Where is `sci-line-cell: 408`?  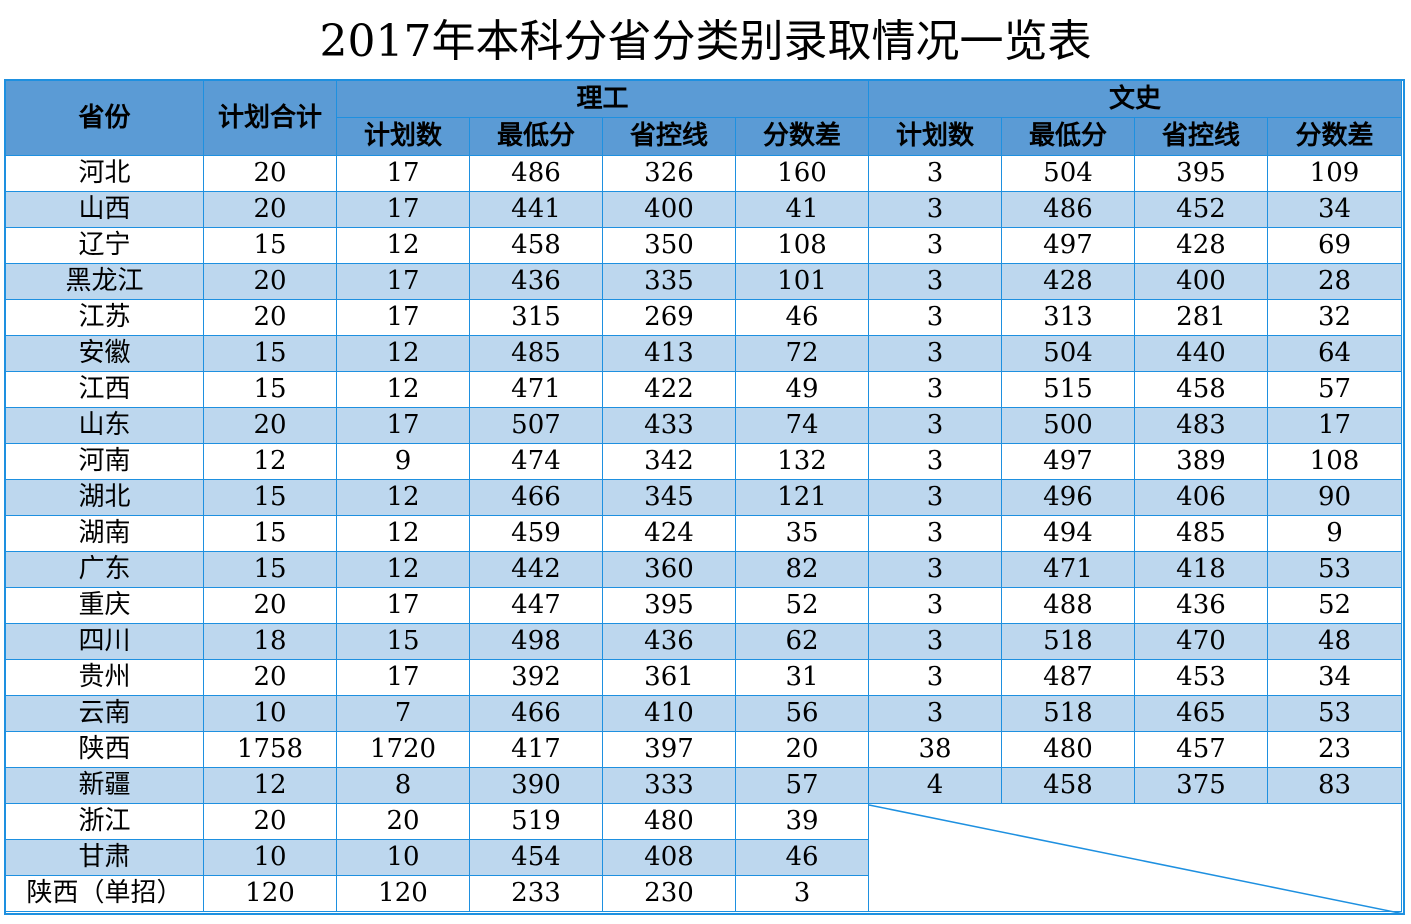 sci-line-cell: 408 is located at coordinates (669, 857).